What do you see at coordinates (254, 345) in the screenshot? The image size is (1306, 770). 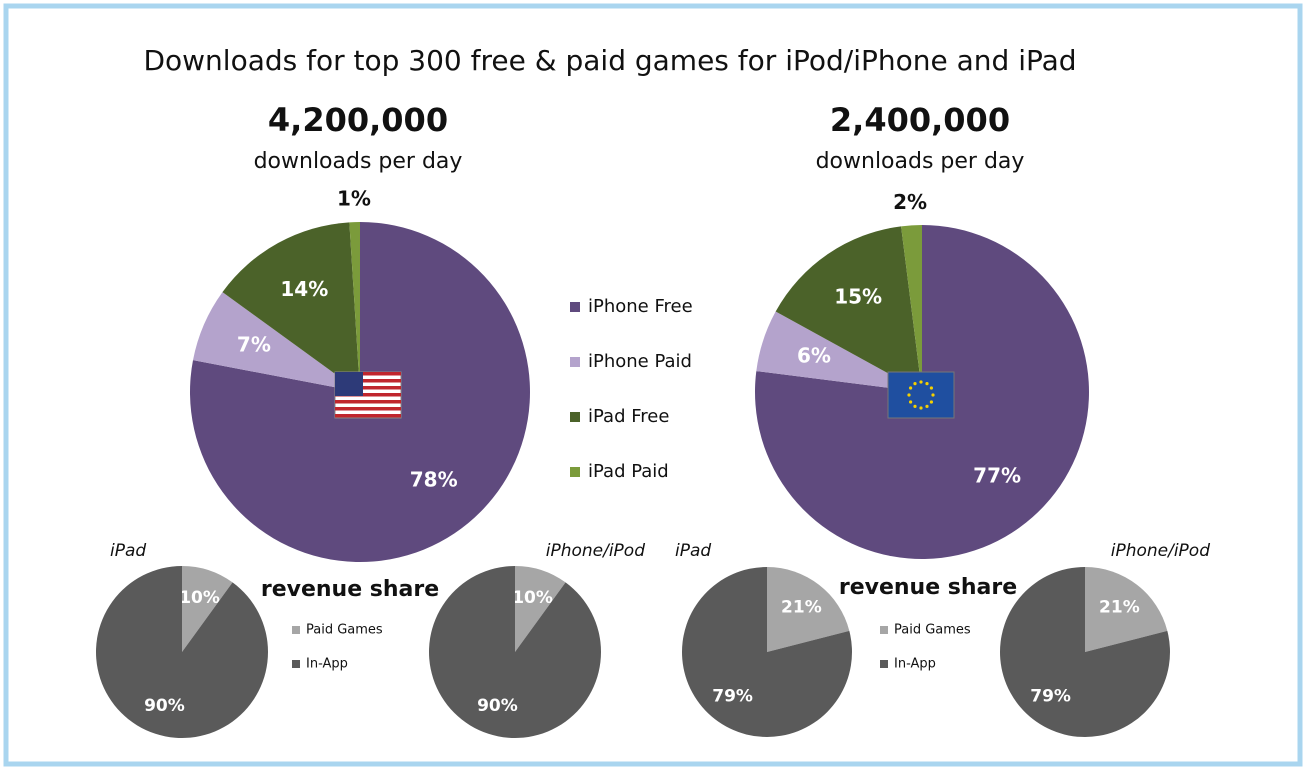 I see `data-label: 7%` at bounding box center [254, 345].